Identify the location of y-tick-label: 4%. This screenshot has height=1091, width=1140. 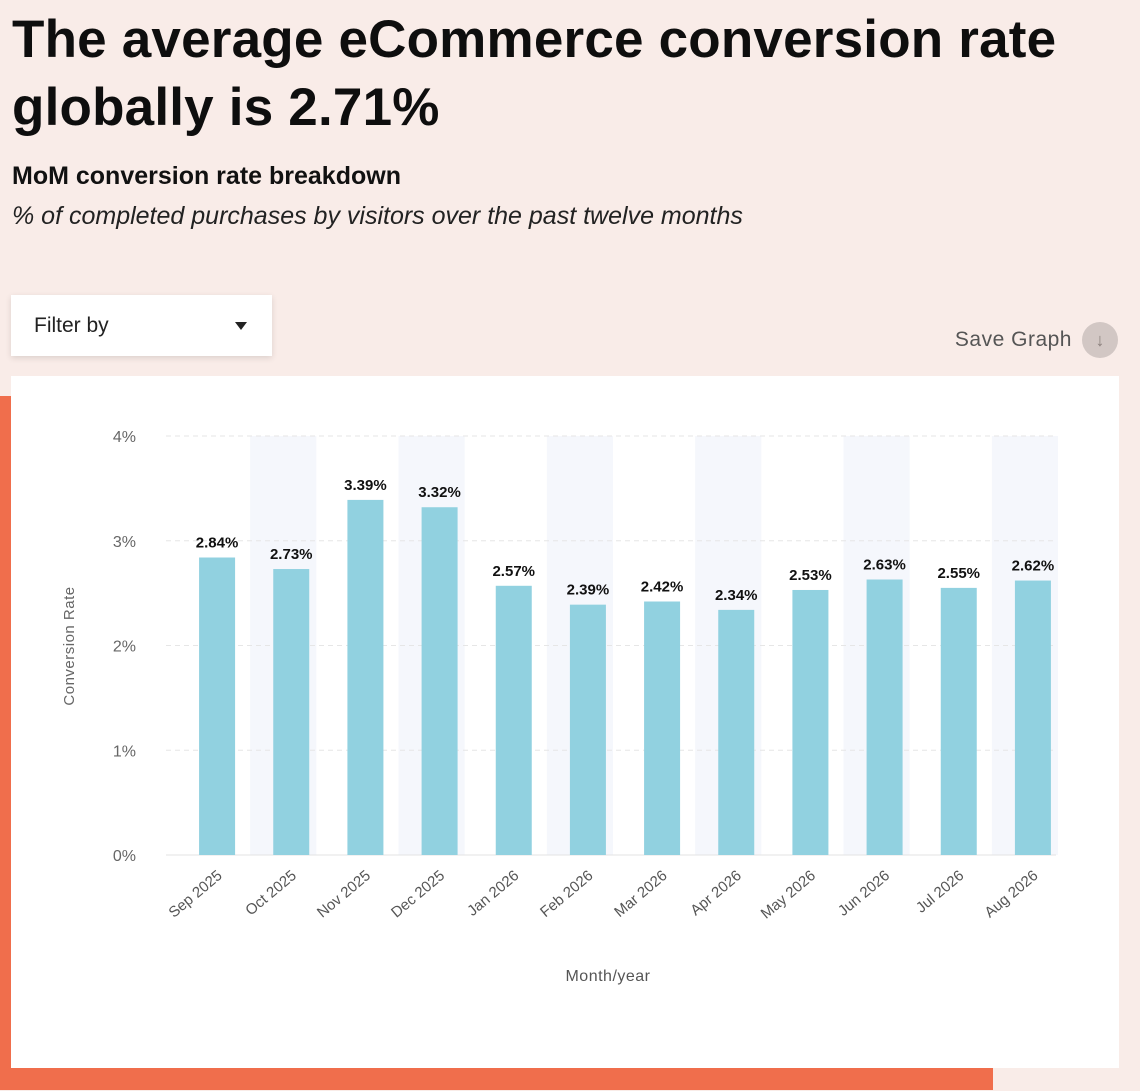
(124, 437).